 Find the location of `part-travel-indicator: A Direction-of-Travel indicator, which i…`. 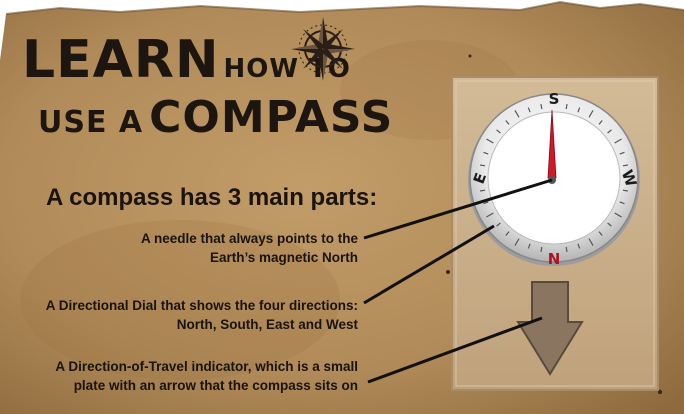

part-travel-indicator: A Direction-of-Travel indicator, which i… is located at coordinates (206, 376).